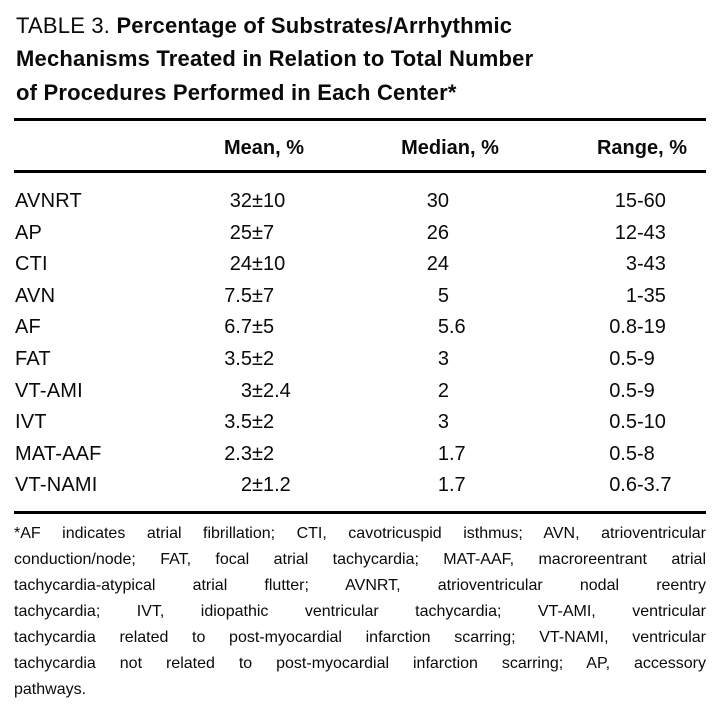 The image size is (716, 711). What do you see at coordinates (58, 453) in the screenshot?
I see `row-label: MAT-AAF` at bounding box center [58, 453].